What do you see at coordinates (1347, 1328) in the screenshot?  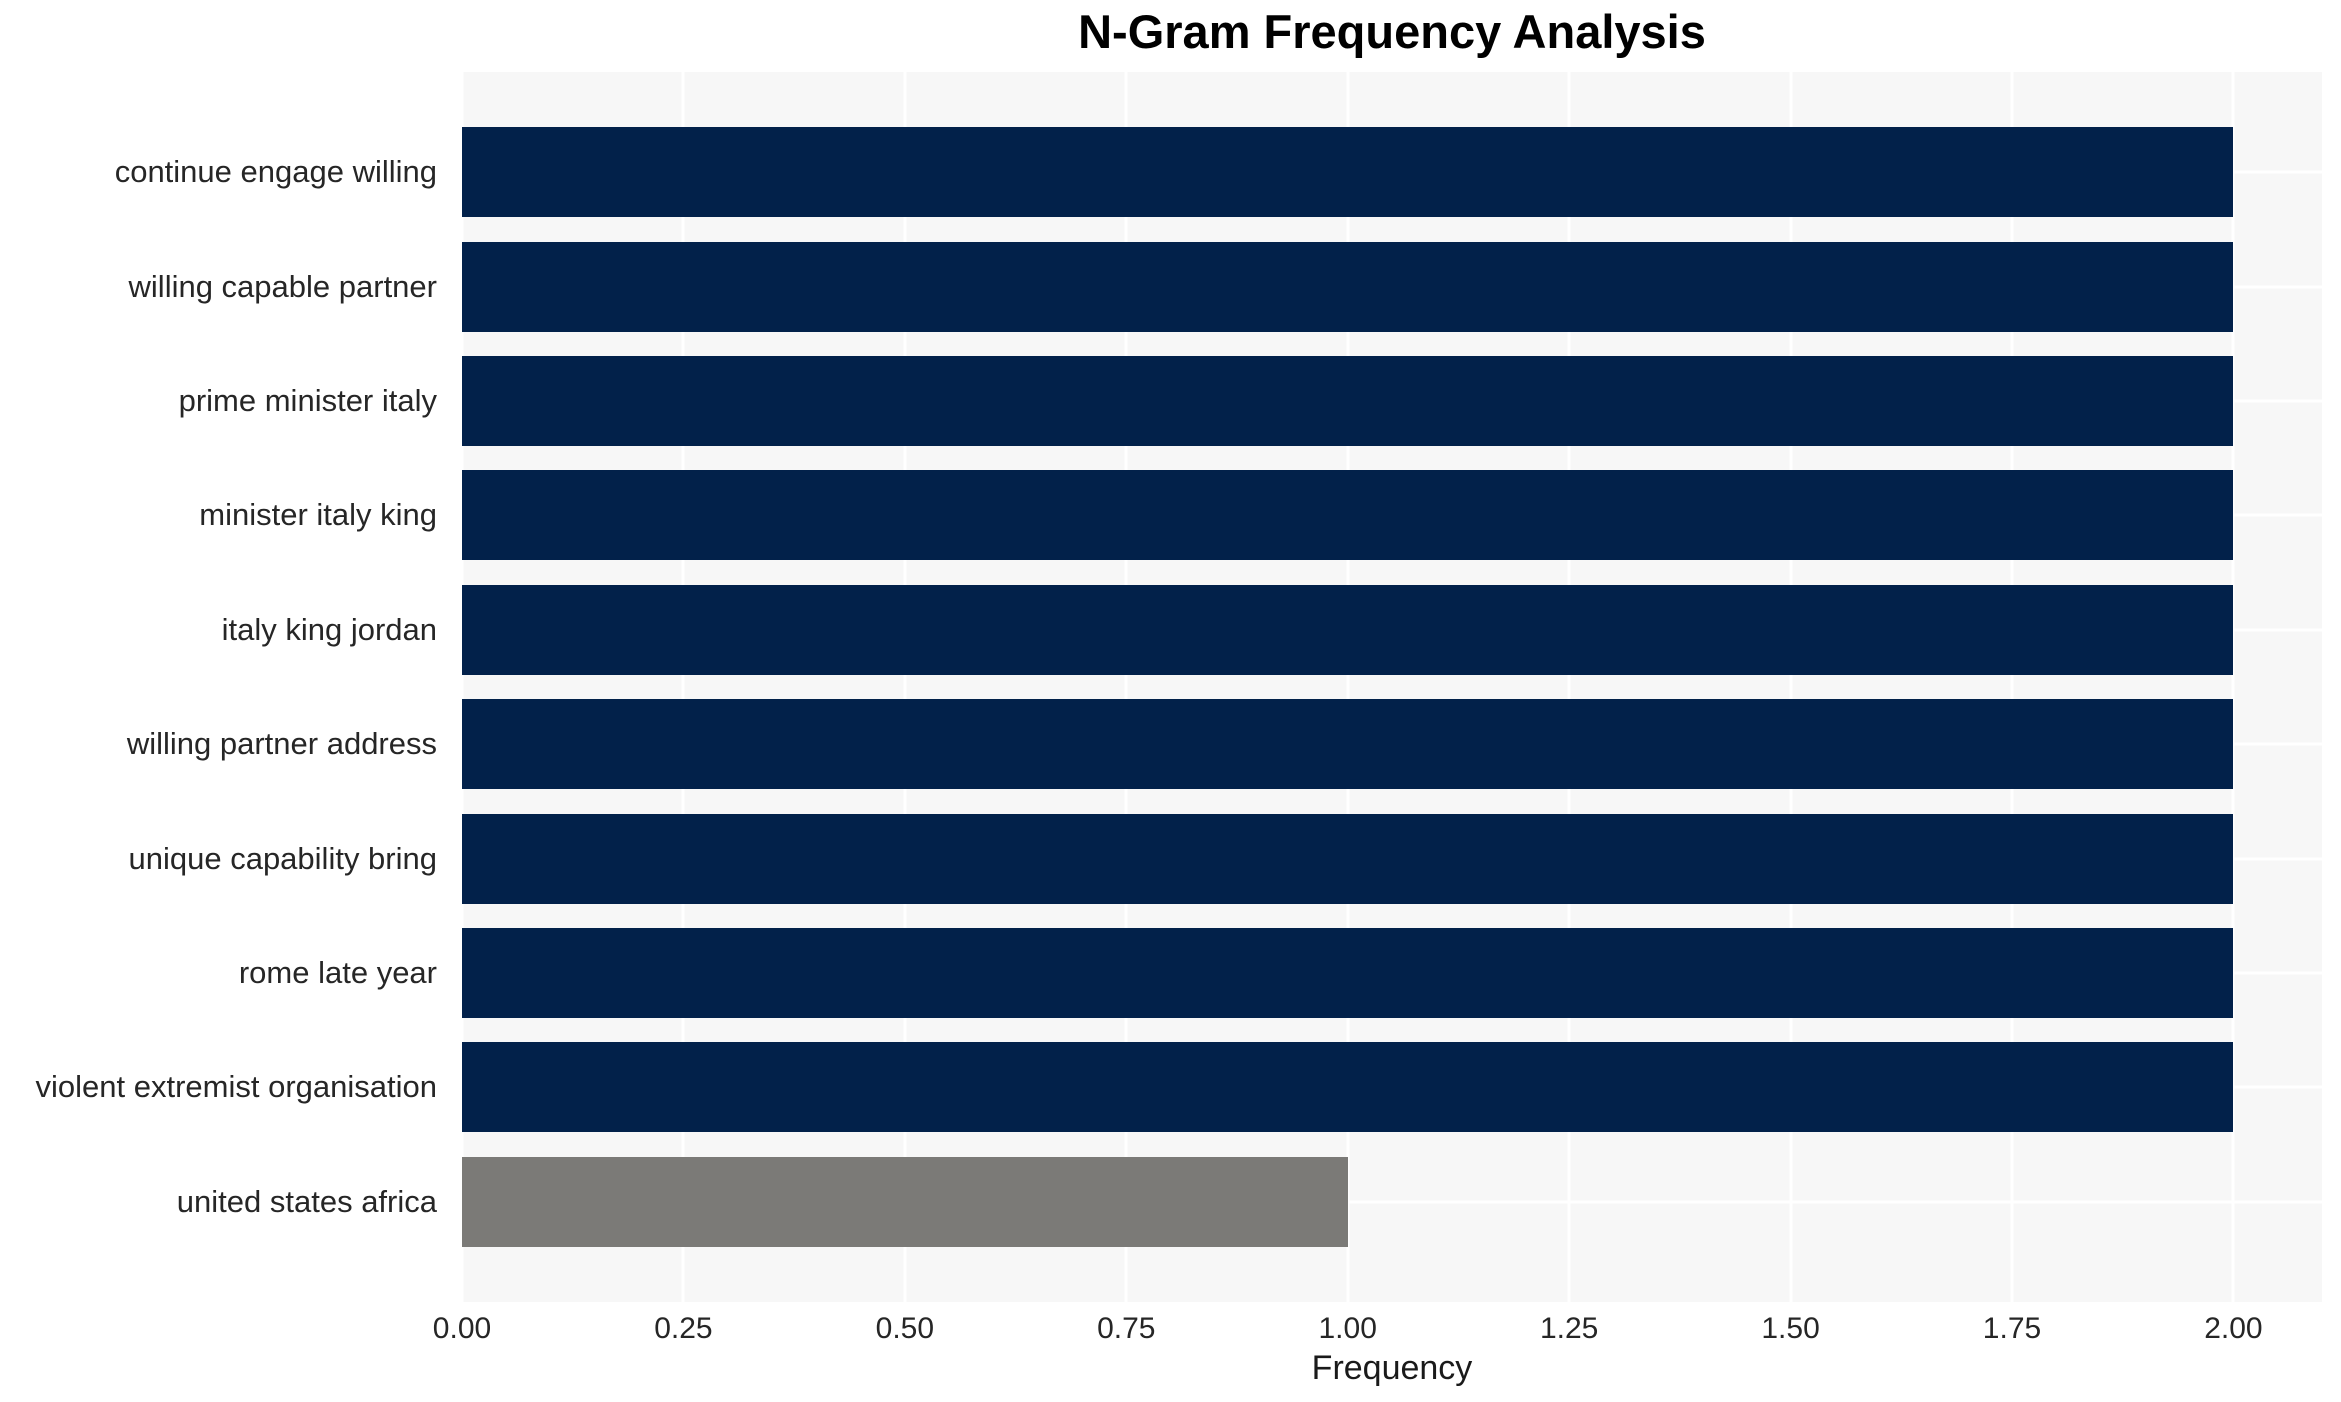 I see `x-tick-label: 1.00` at bounding box center [1347, 1328].